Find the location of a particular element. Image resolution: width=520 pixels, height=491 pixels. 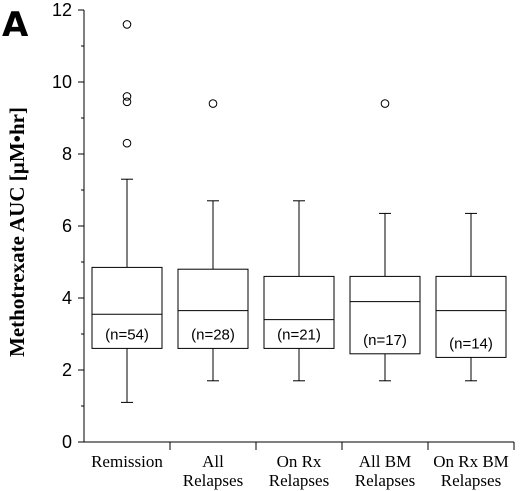

category-label: All is located at coordinates (213, 461).